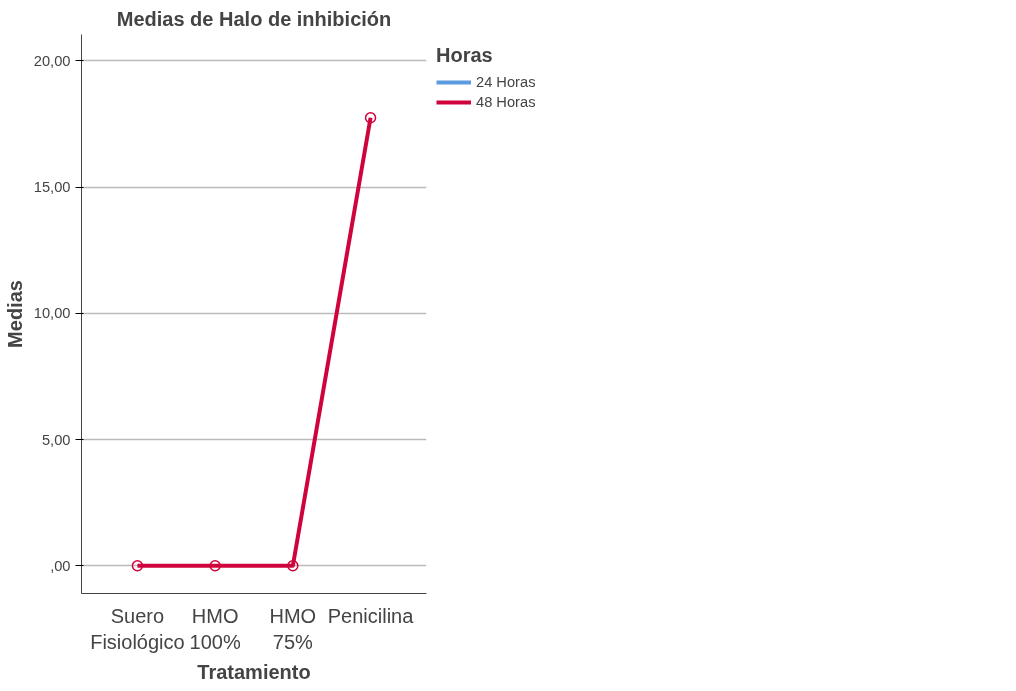 Image resolution: width=1016 pixels, height=691 pixels. What do you see at coordinates (506, 82) in the screenshot?
I see `legend-label: 24 Horas` at bounding box center [506, 82].